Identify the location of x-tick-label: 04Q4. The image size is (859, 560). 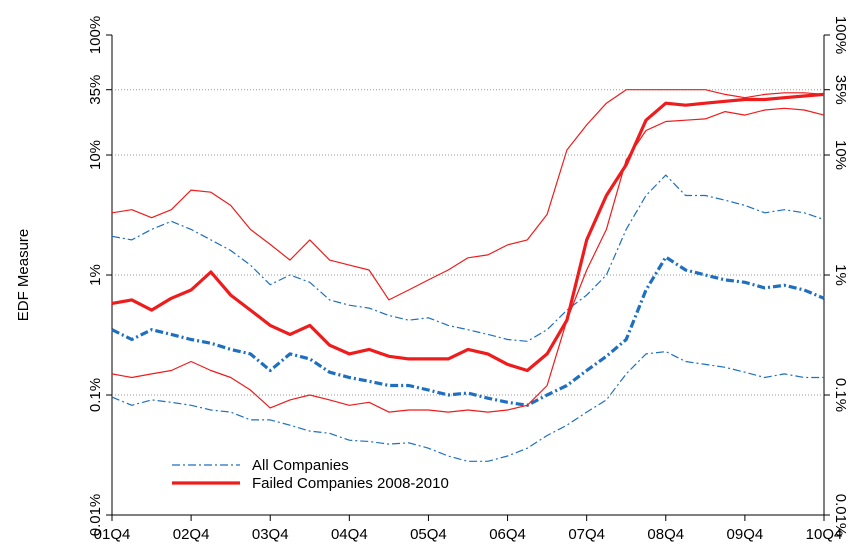
(349, 534).